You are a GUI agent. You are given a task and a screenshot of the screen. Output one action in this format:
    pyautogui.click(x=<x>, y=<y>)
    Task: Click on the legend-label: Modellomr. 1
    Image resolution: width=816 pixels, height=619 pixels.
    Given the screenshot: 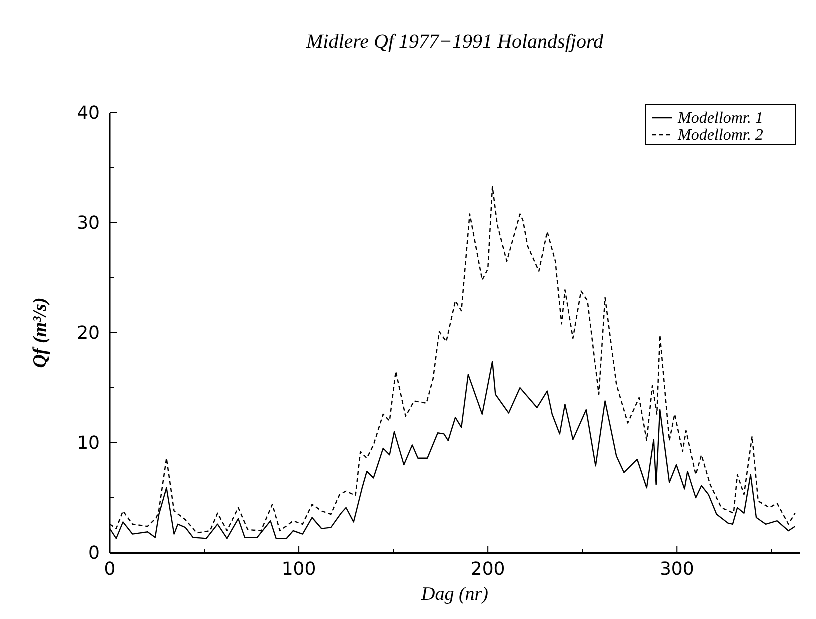 What is the action you would take?
    pyautogui.click(x=720, y=118)
    